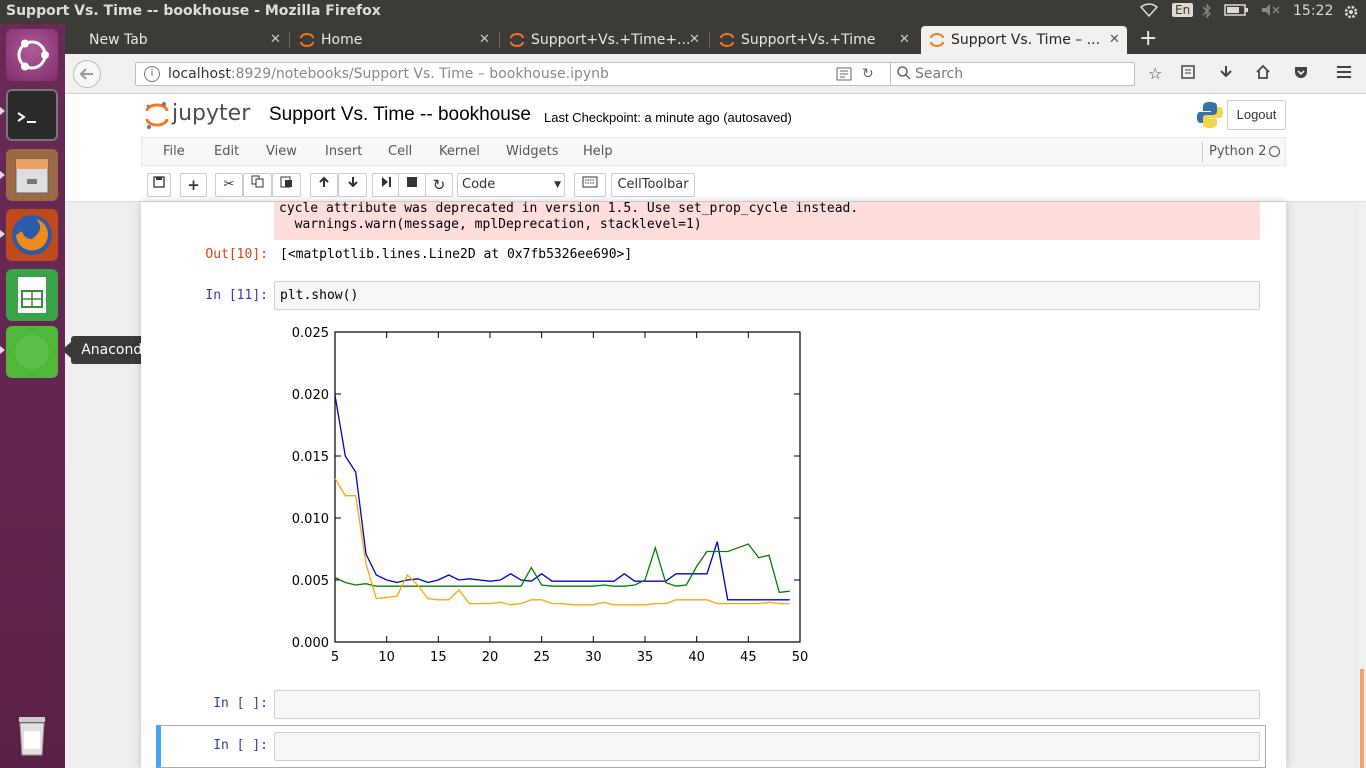 The width and height of the screenshot is (1366, 768). I want to click on move-down-button, so click(352, 185).